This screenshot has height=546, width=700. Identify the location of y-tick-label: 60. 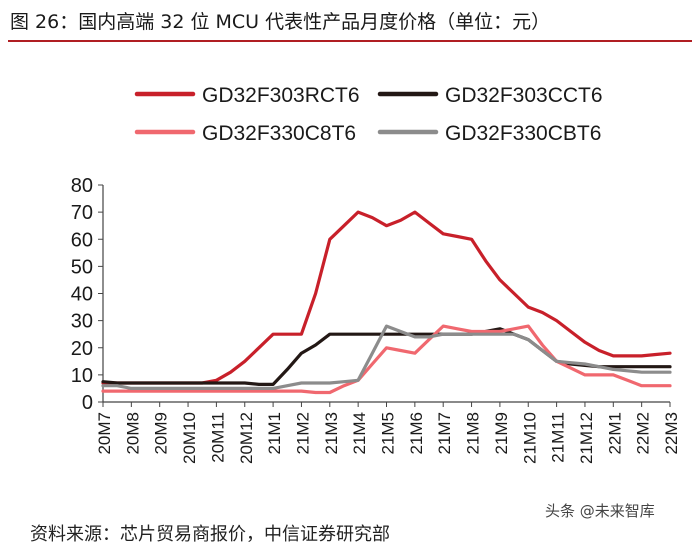
(82, 240).